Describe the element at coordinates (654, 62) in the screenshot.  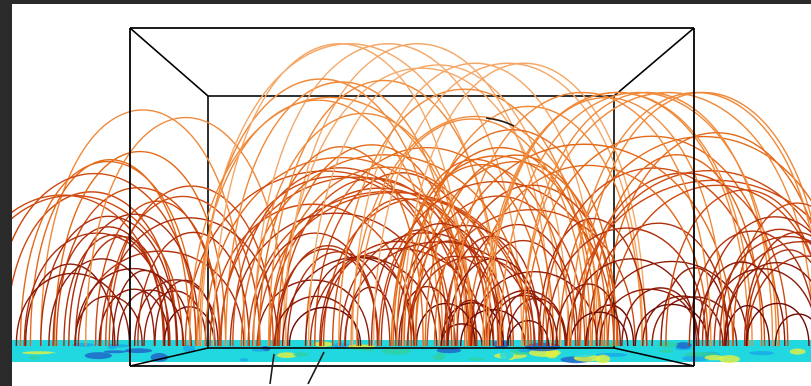
I see `box-edge-top-right` at that location.